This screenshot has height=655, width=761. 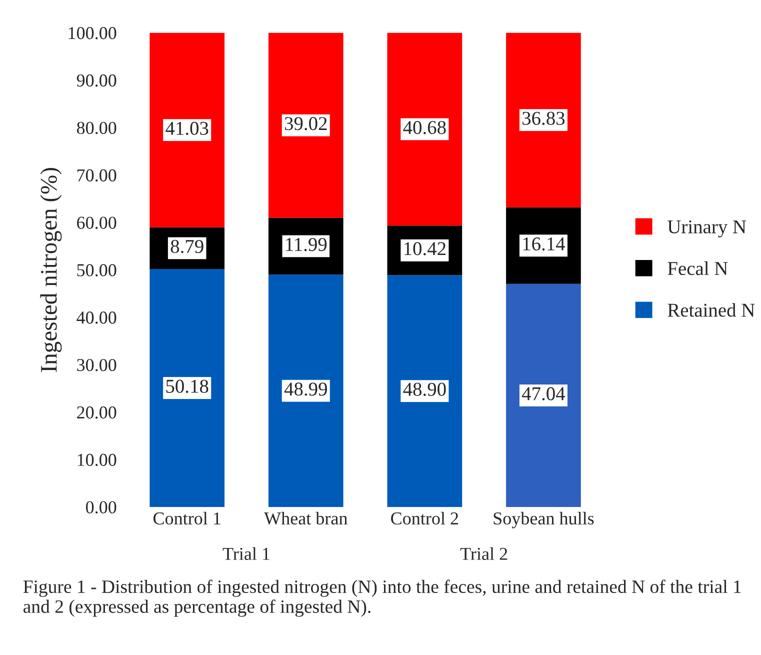 What do you see at coordinates (306, 518) in the screenshot?
I see `x-tick-label: Wheat bran` at bounding box center [306, 518].